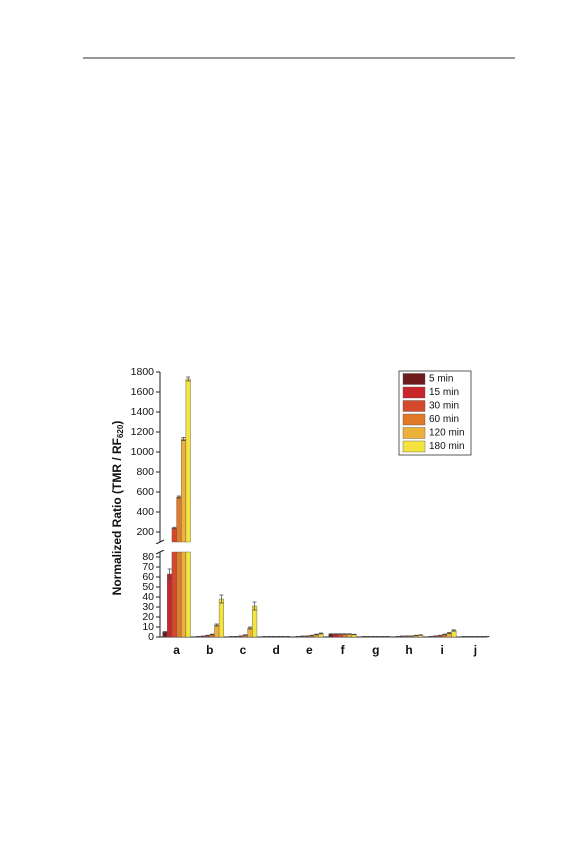 The height and width of the screenshot is (864, 576). I want to click on y-tick-label: 0, so click(151, 637).